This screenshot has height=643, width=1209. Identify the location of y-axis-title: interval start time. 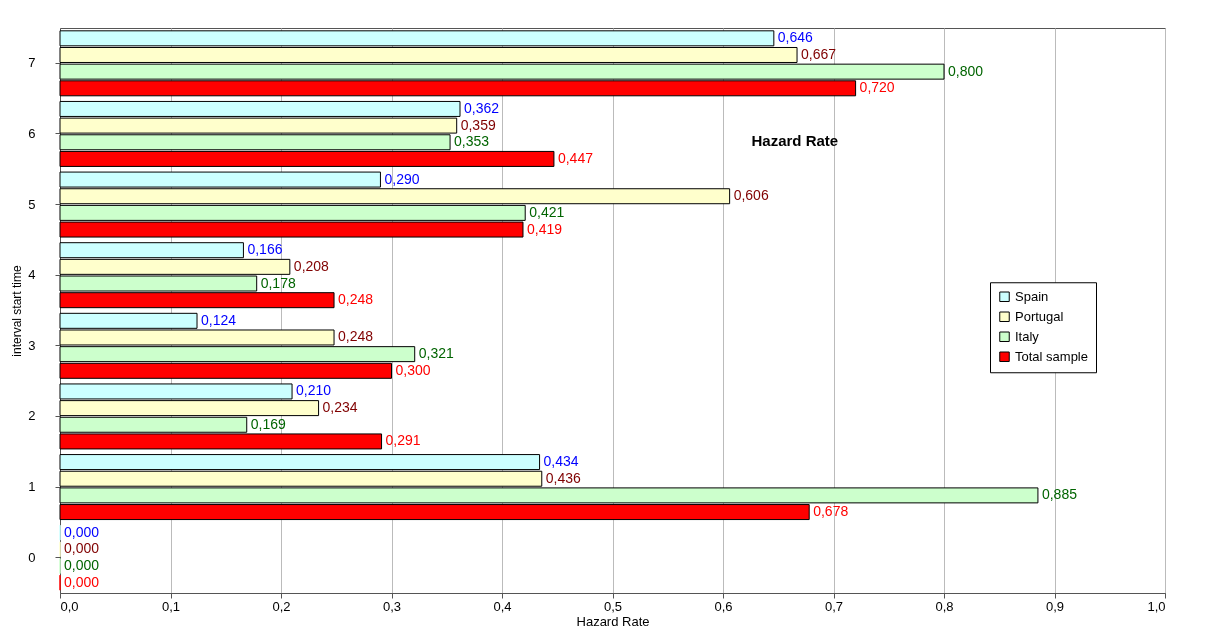
(17, 310).